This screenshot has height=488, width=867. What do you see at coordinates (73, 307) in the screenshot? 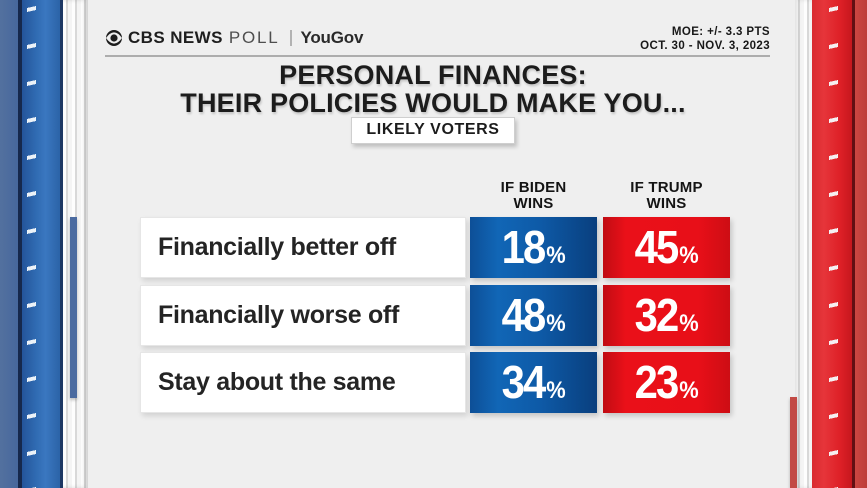
I see `left-bookmark-ribbon` at bounding box center [73, 307].